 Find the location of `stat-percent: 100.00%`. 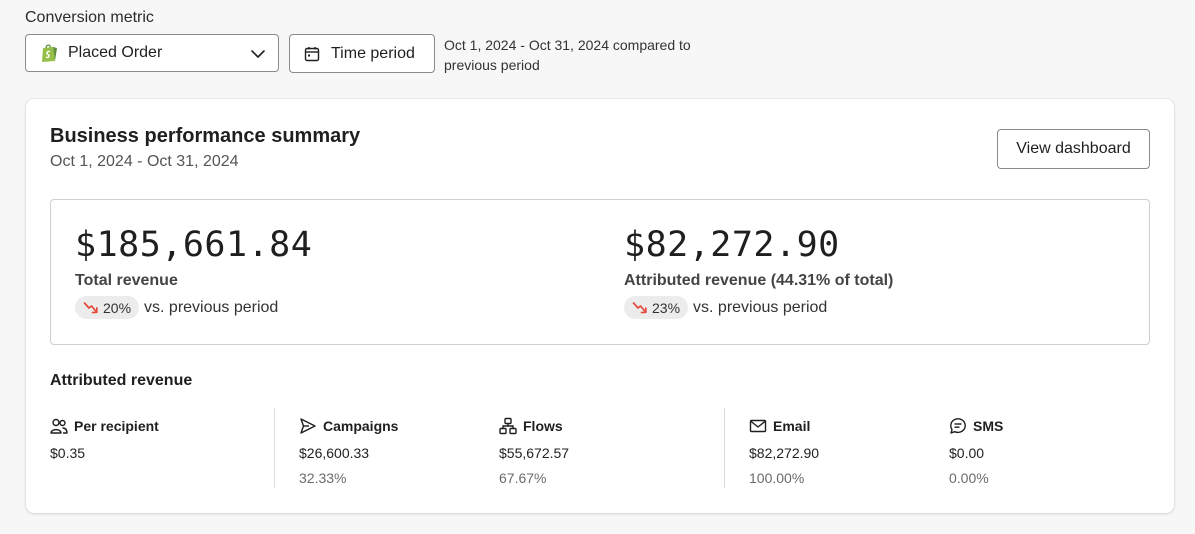

stat-percent: 100.00% is located at coordinates (777, 478).